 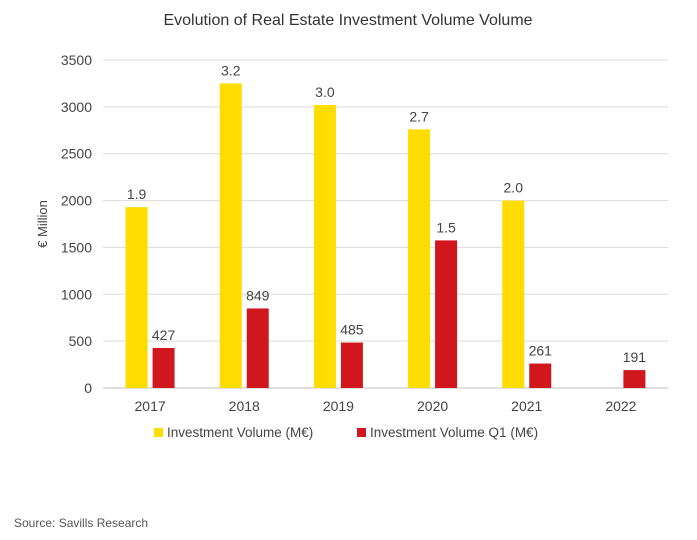 I want to click on data-label: 191, so click(x=635, y=357).